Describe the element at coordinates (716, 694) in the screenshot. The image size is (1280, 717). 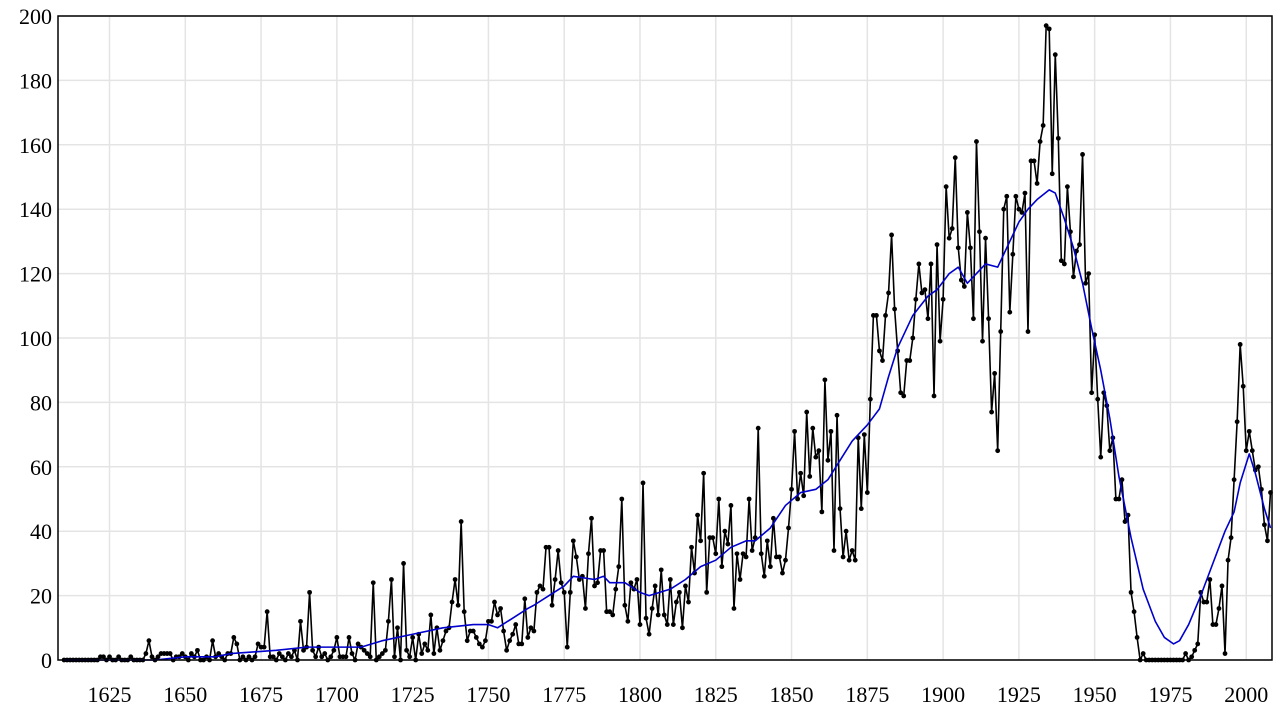
I see `x-tick-label: 1825` at that location.